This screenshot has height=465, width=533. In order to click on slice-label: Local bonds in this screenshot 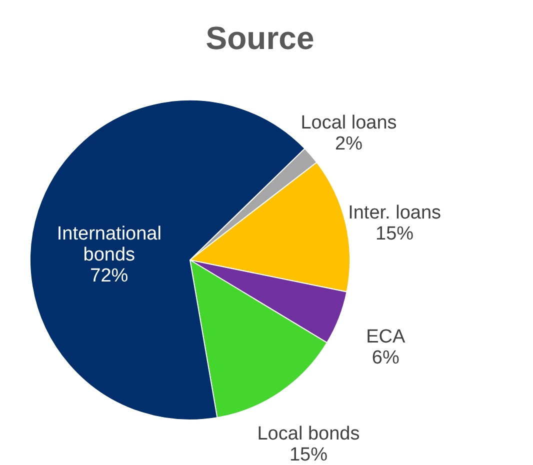, I will do `click(308, 433)`.